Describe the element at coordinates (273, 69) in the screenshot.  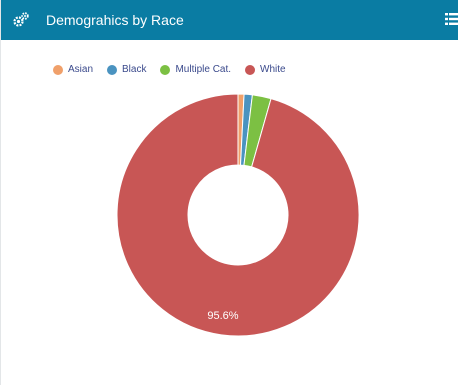
I see `legend-label: White` at that location.